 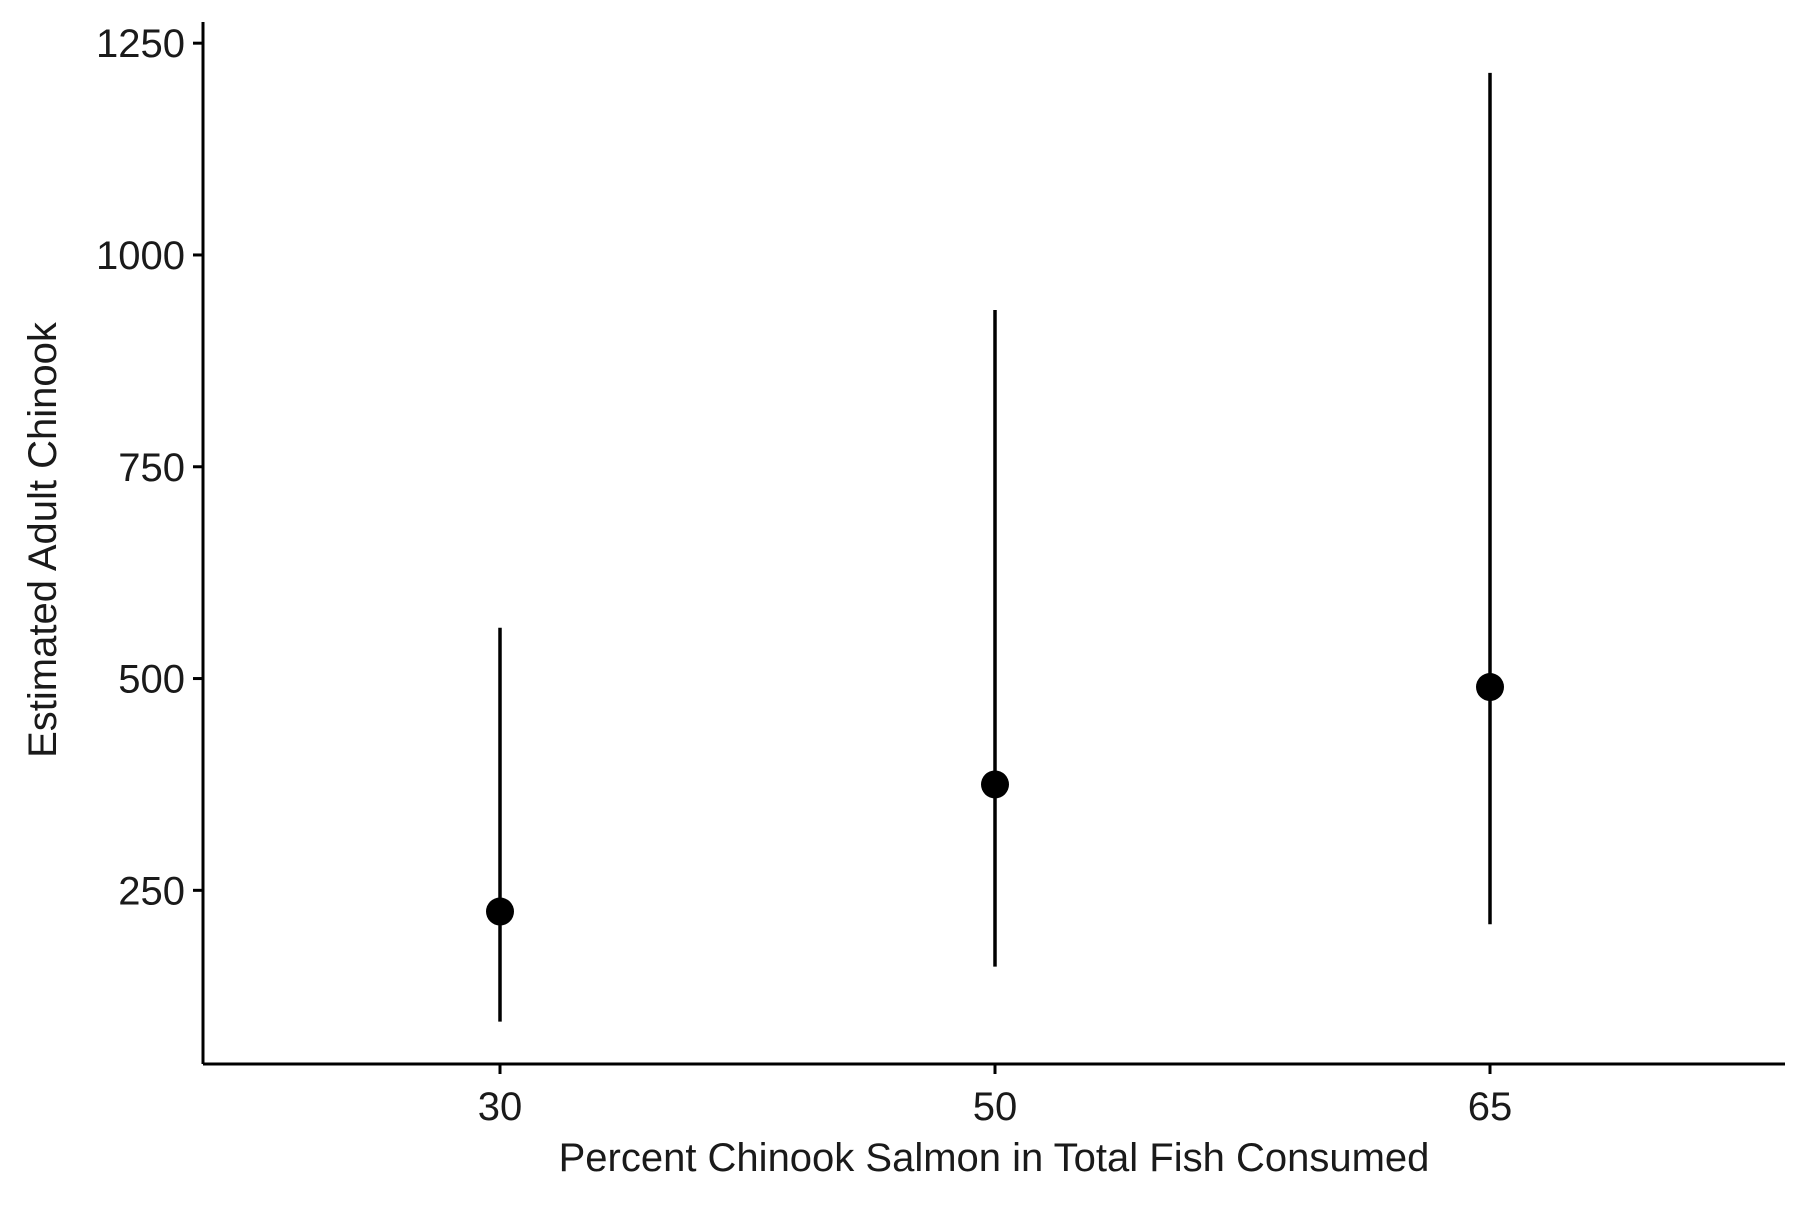 I want to click on y-tick-label: 750, so click(x=151, y=468).